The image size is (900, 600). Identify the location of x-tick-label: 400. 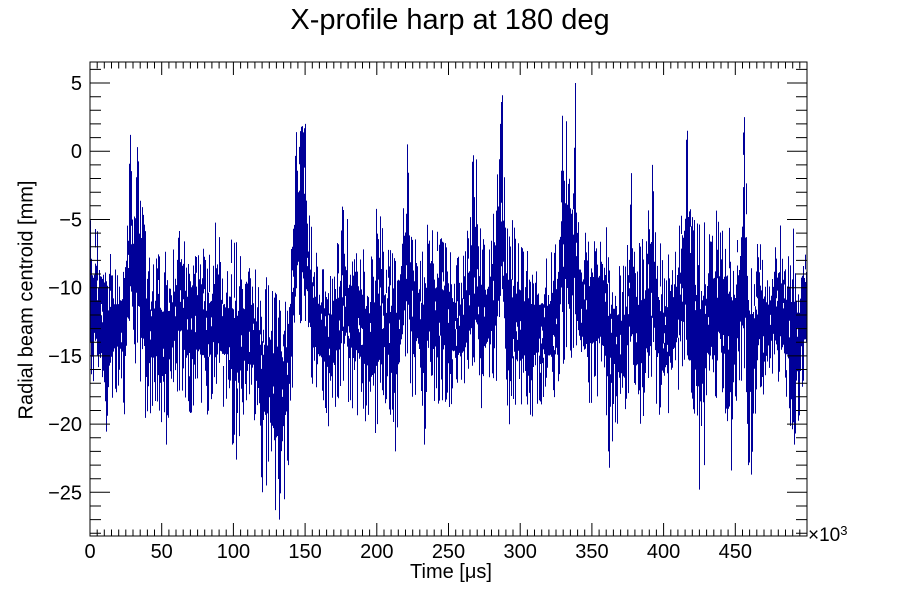
(663, 552).